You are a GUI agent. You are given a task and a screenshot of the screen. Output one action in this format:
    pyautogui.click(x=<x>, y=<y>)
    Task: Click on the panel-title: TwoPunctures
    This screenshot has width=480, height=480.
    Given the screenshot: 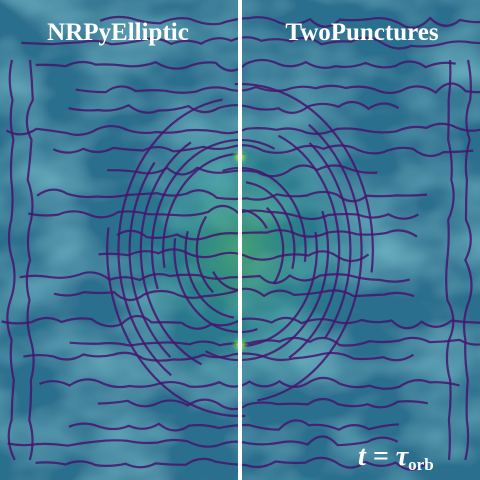 What is the action you would take?
    pyautogui.click(x=362, y=32)
    